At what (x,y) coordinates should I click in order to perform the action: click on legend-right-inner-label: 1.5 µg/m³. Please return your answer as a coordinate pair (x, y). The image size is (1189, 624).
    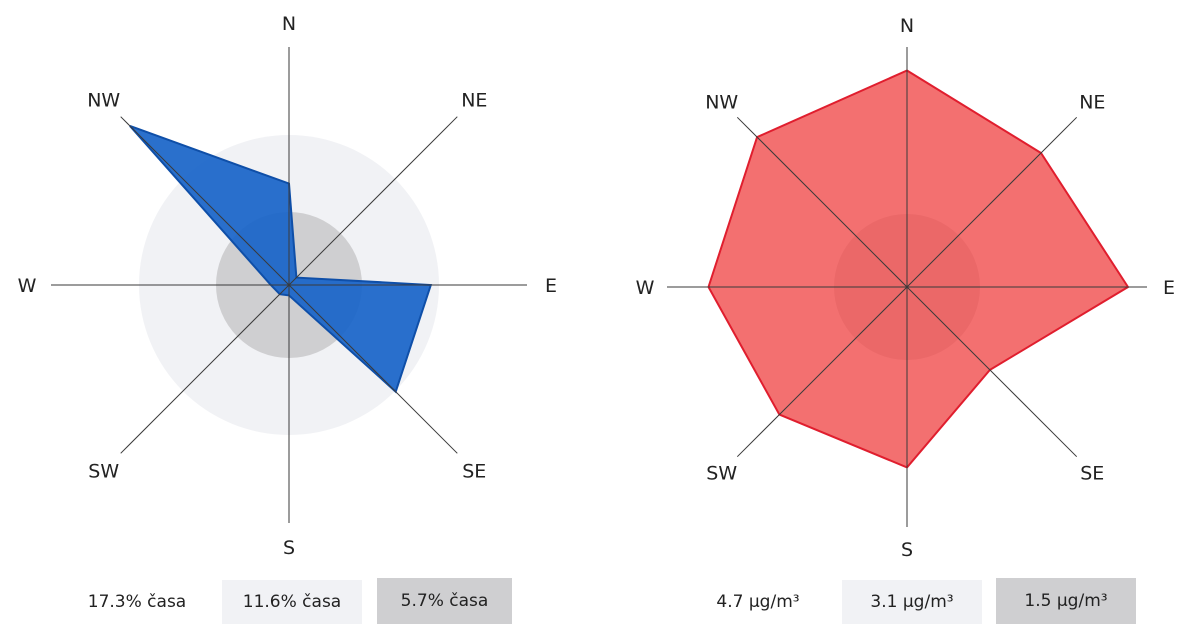
    Looking at the image, I should click on (1066, 601).